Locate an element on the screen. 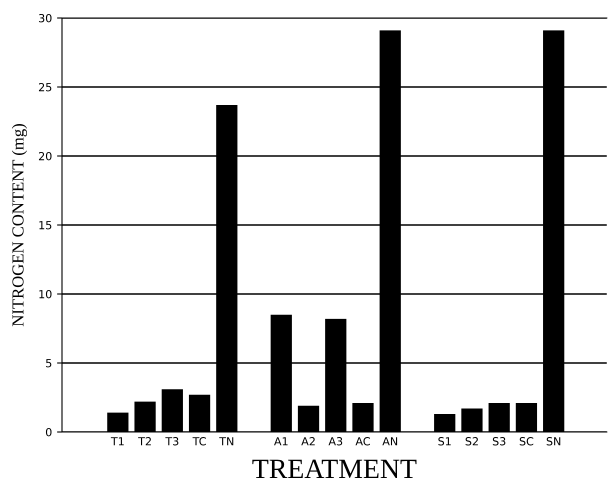  y-axis-title: NITROGEN CONTENT (mg) is located at coordinates (20, 225).